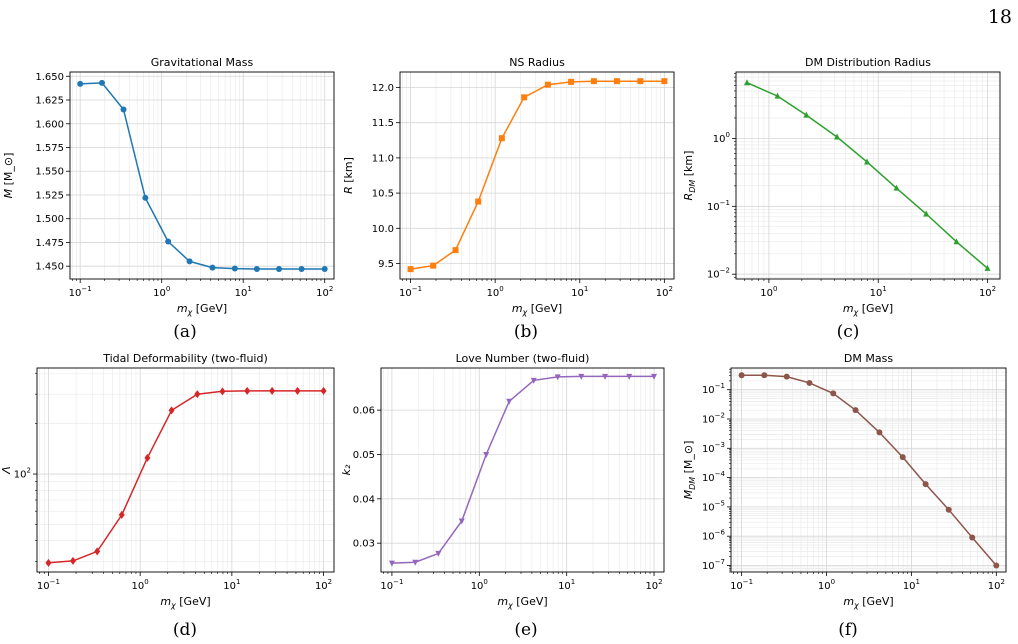 The height and width of the screenshot is (644, 1018). What do you see at coordinates (383, 194) in the screenshot?
I see `y-tick-label: 10.5` at bounding box center [383, 194].